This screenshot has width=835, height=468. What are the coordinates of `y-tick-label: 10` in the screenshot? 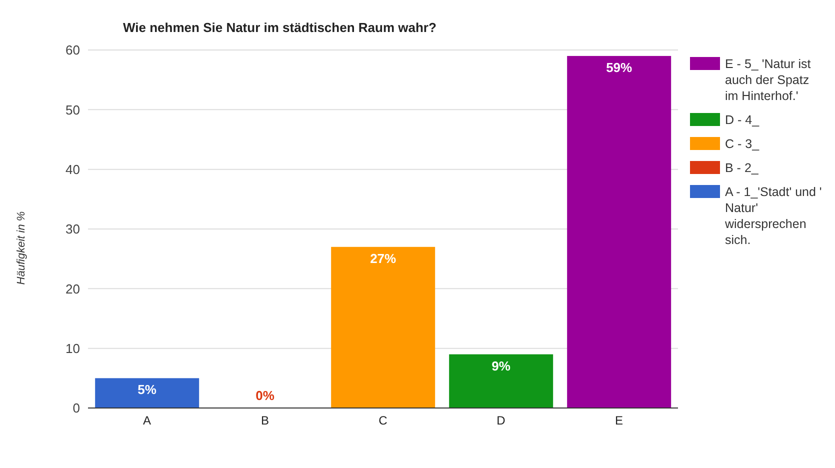 It's located at (73, 348).